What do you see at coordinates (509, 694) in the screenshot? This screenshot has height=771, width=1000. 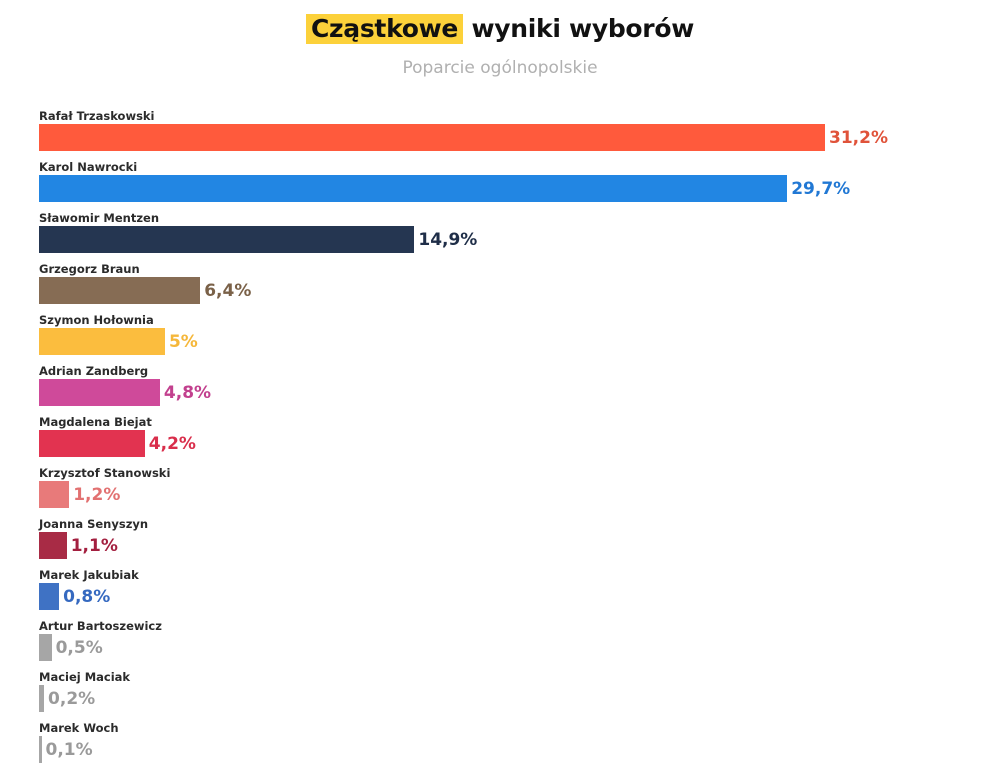 I see `chart-row: Maciej Maciak 0,2%` at bounding box center [509, 694].